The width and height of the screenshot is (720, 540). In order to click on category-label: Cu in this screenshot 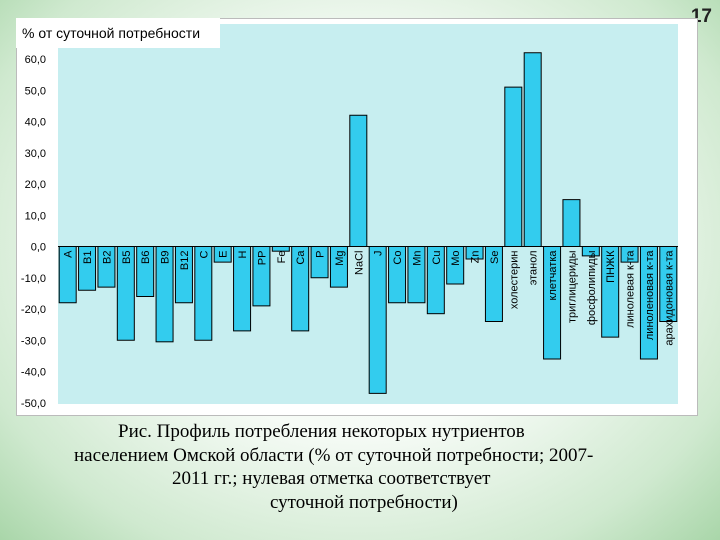, I will do `click(437, 258)`.